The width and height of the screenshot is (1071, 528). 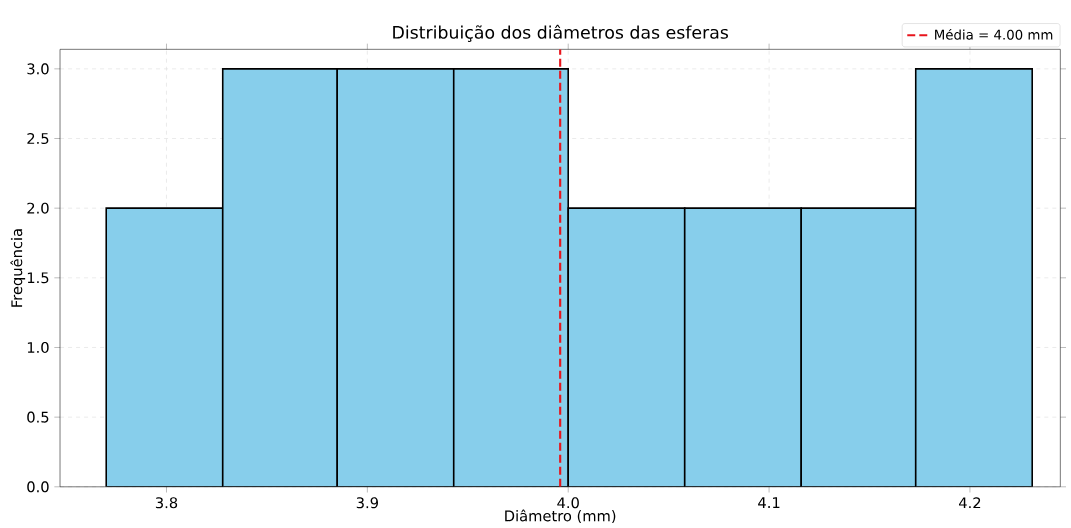 I want to click on x-axis-title: Diâmetro (mm), so click(x=560, y=516).